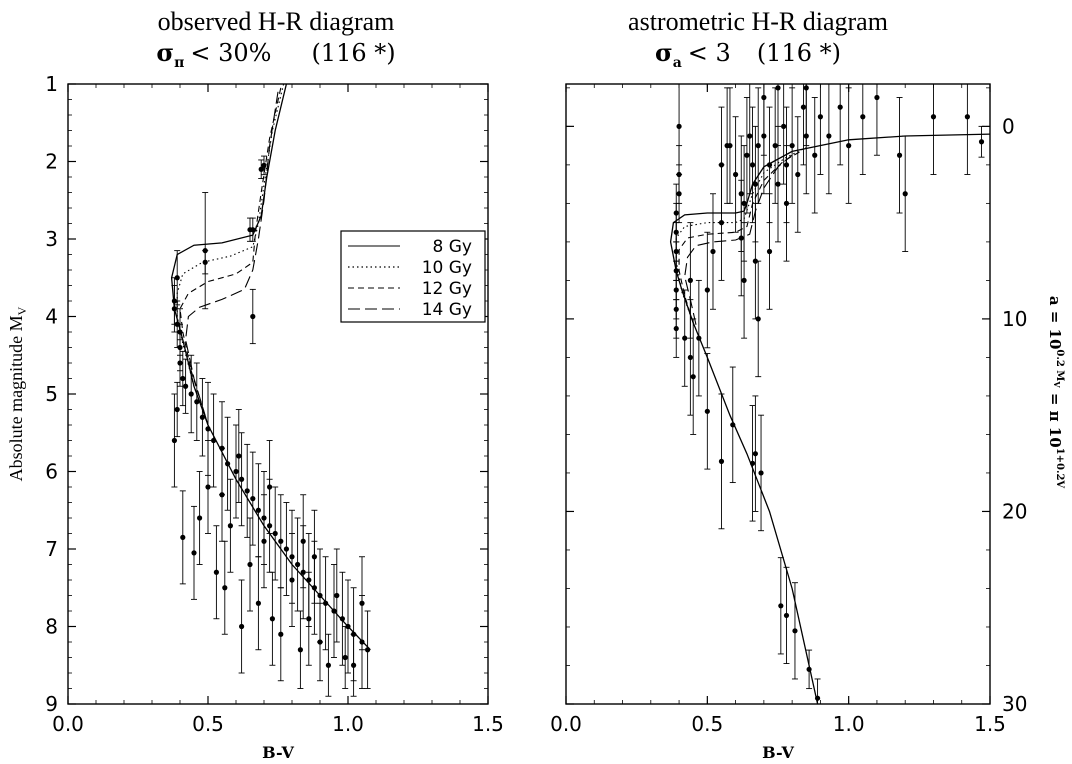  I want to click on left-subtitle-subscript: π, so click(179, 63).